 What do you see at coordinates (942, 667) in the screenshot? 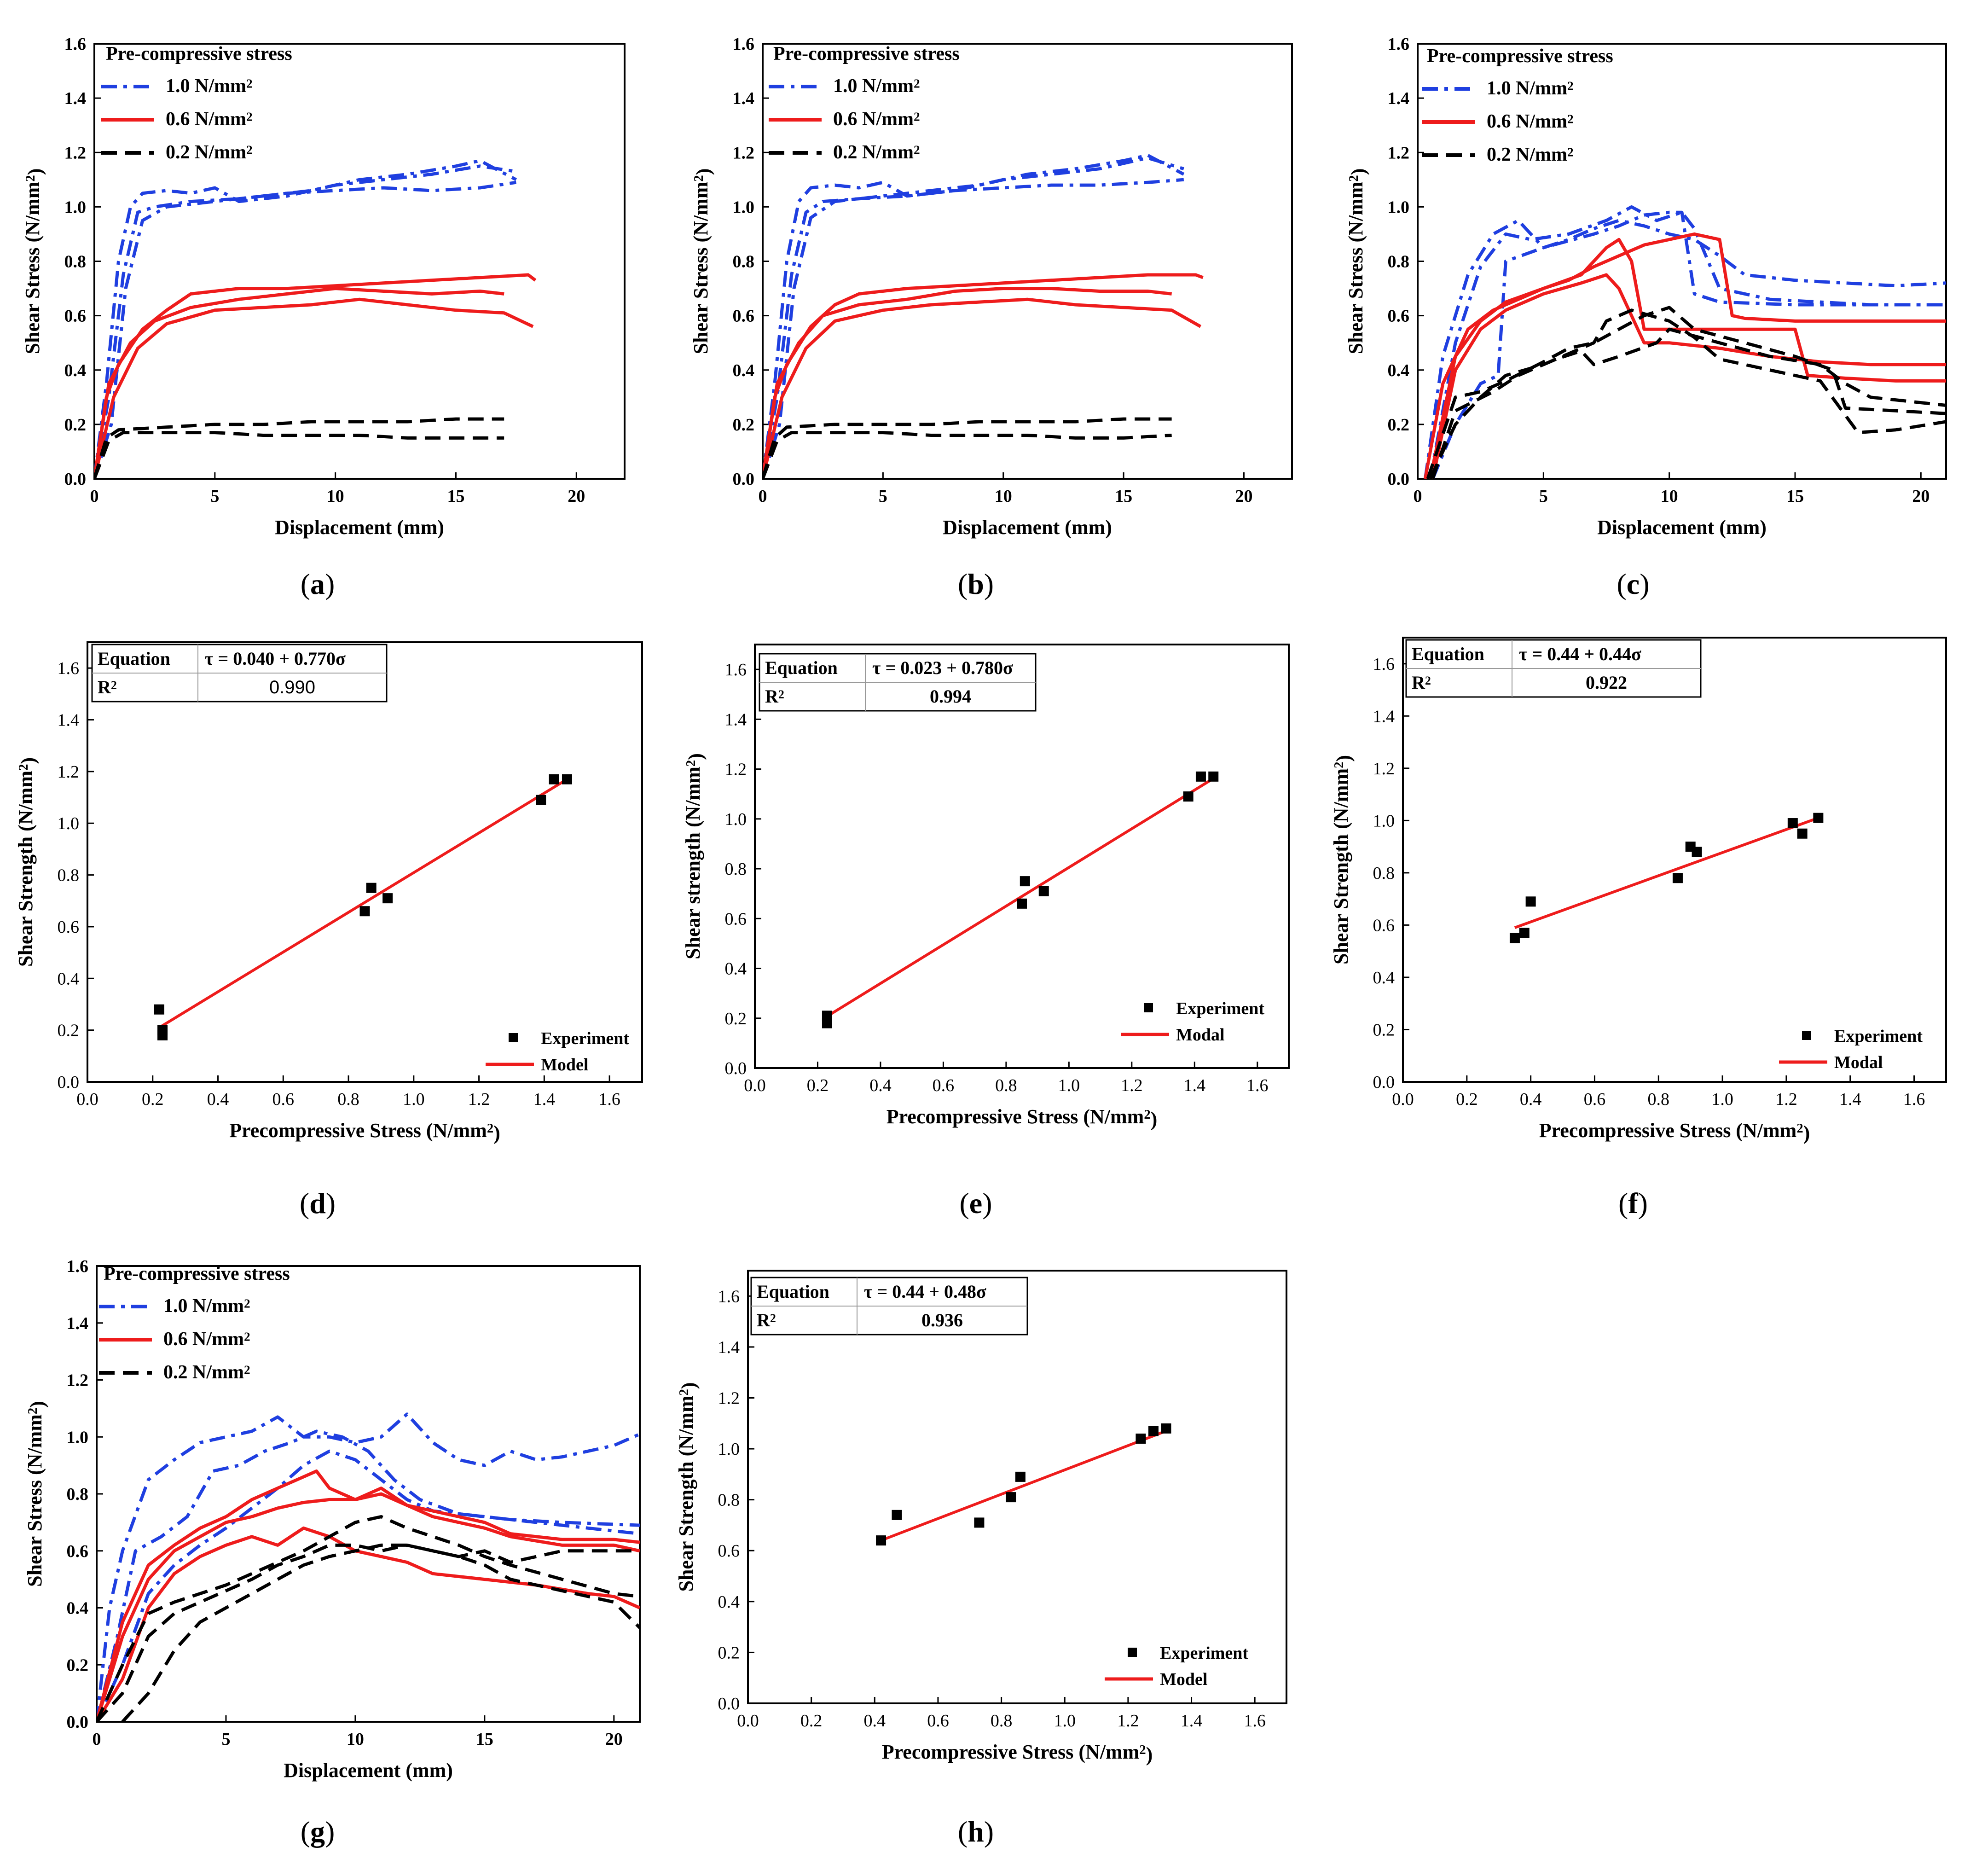
I see `table-equation: τ = 0.023 + 0.780σ` at bounding box center [942, 667].